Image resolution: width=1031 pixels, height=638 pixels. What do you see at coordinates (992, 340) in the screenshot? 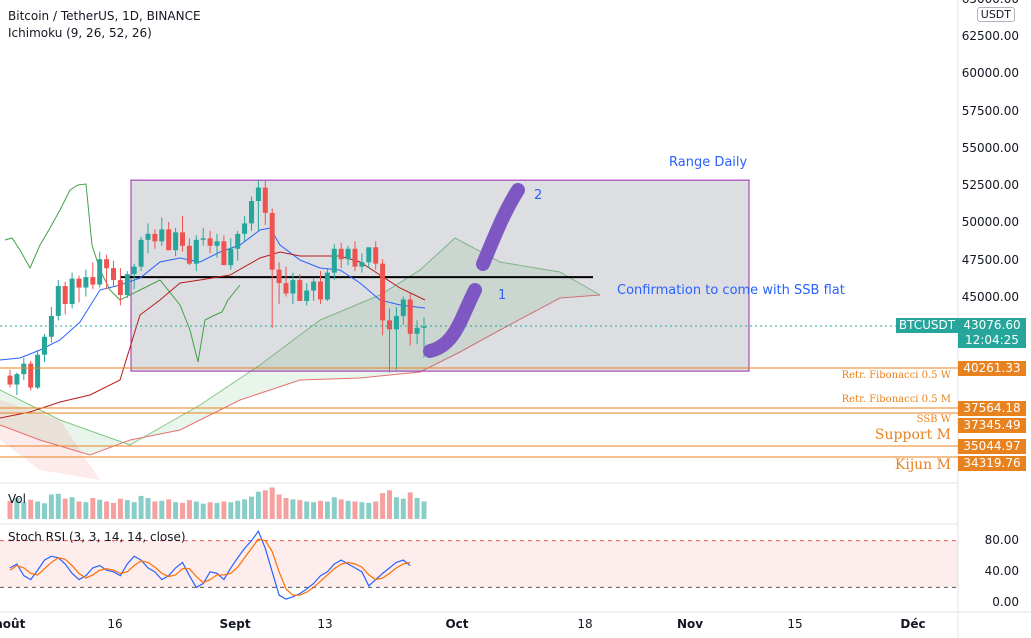
I see `countdown-tag: 12:04:25` at bounding box center [992, 340].